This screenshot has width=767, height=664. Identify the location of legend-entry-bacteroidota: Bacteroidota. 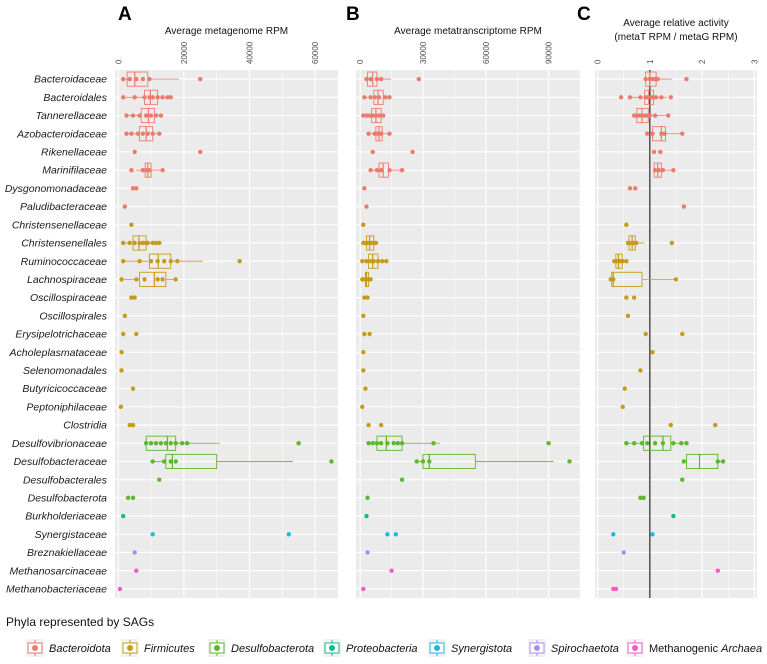
(68, 648).